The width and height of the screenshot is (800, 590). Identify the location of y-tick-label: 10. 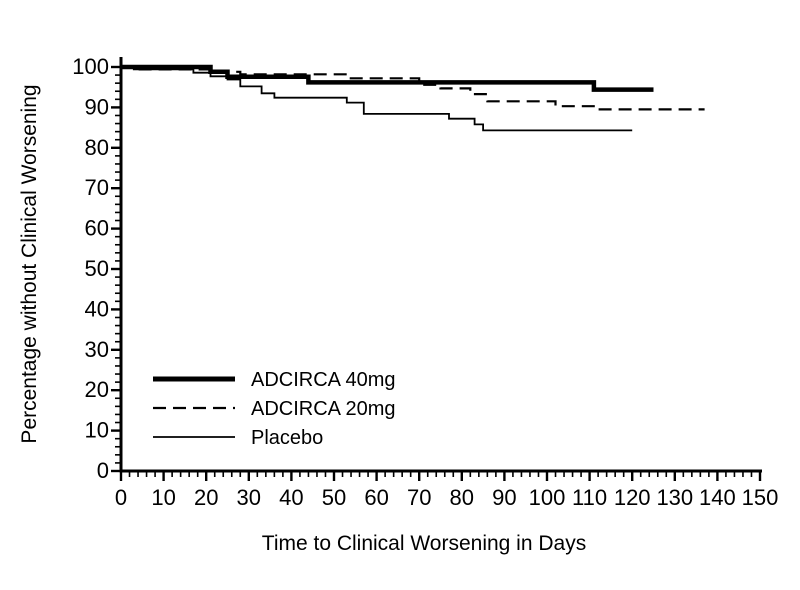
(97, 430).